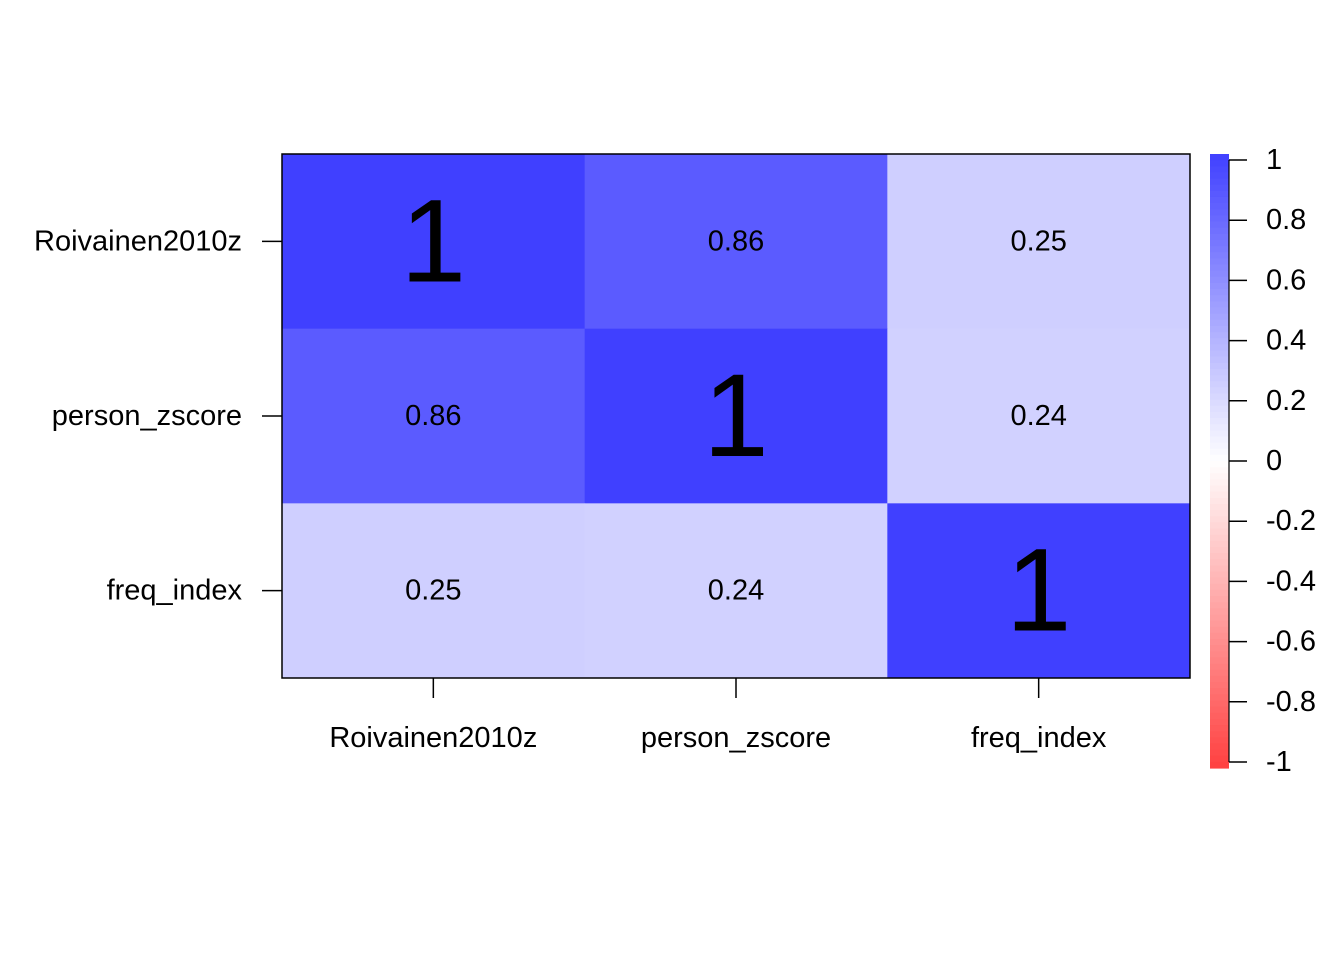  I want to click on colorbar-tick-label: 0.2, so click(1286, 401).